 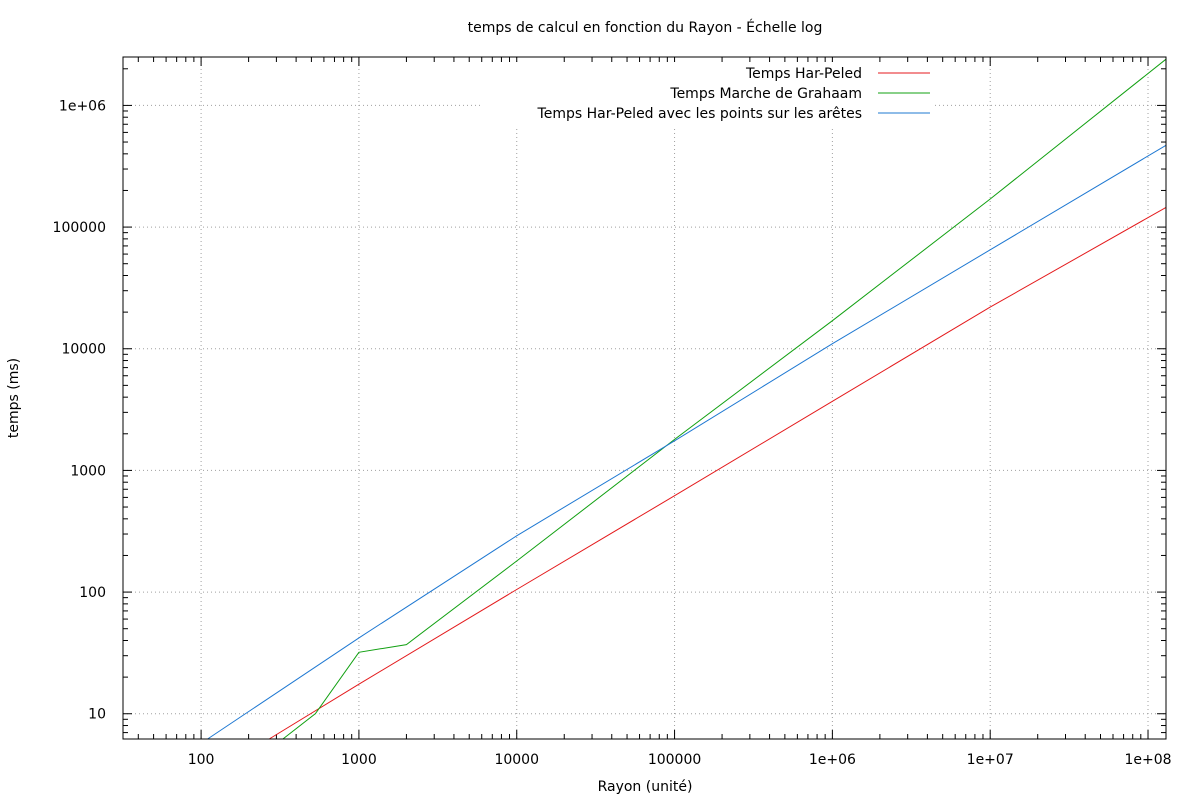 I want to click on legend-background, so click(x=707, y=94).